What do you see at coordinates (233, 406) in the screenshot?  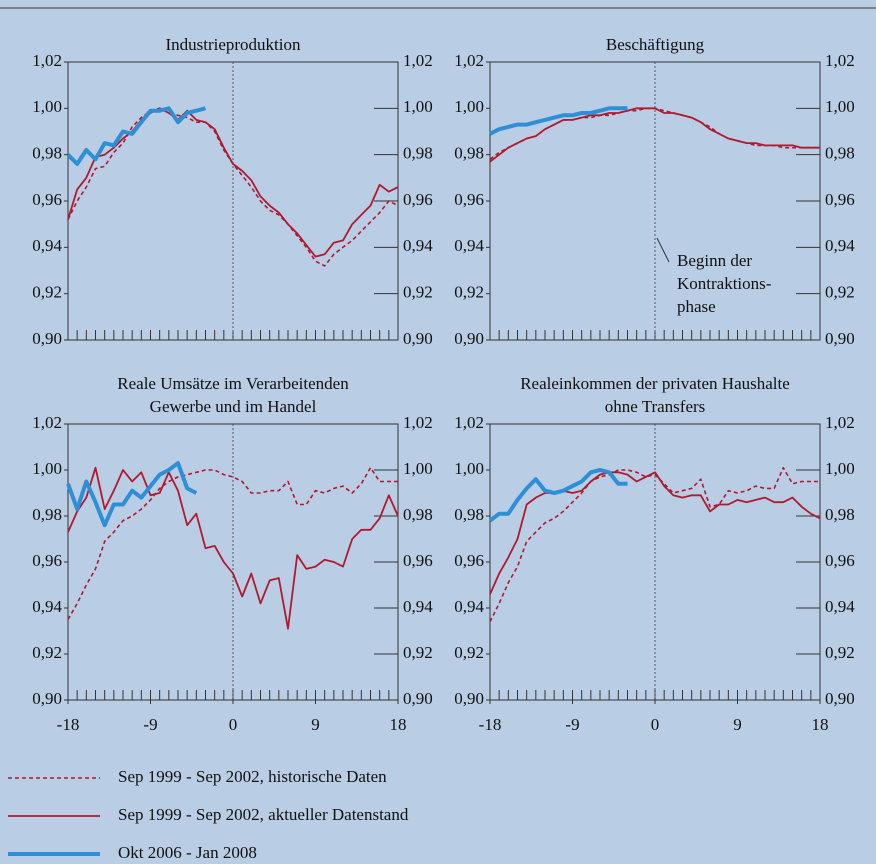 I see `chart-title: Gewerbe und im Handel` at bounding box center [233, 406].